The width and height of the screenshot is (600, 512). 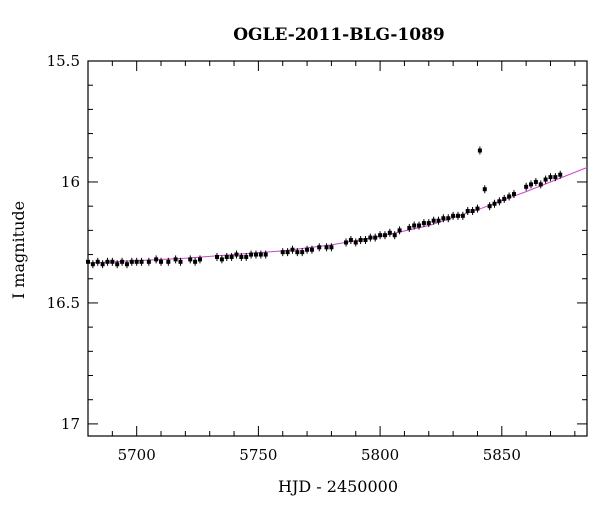 I want to click on y-tick-label: 17, so click(x=70, y=424).